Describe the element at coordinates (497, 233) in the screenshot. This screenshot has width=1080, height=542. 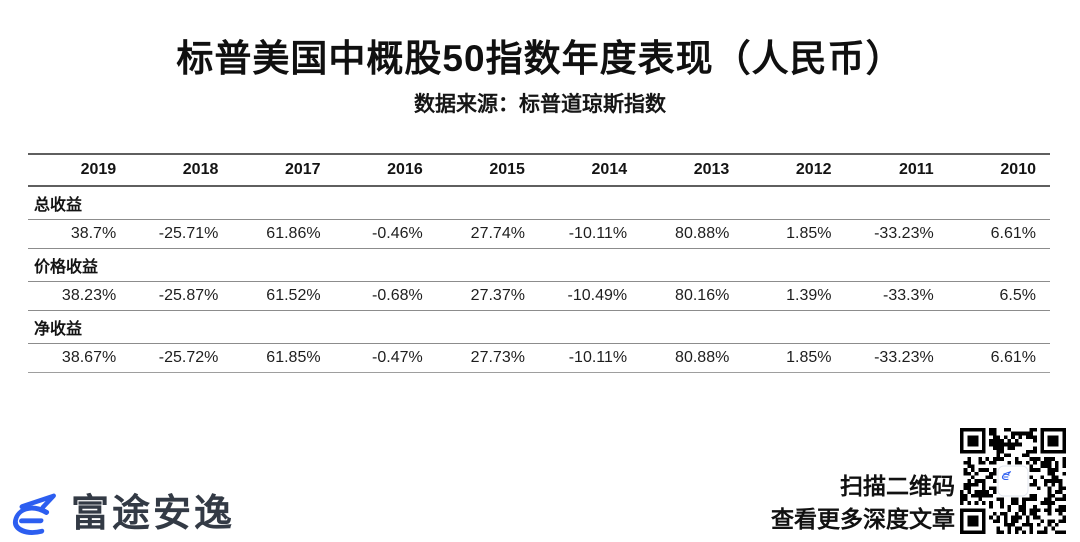
I see `value-cell: 27.74%` at that location.